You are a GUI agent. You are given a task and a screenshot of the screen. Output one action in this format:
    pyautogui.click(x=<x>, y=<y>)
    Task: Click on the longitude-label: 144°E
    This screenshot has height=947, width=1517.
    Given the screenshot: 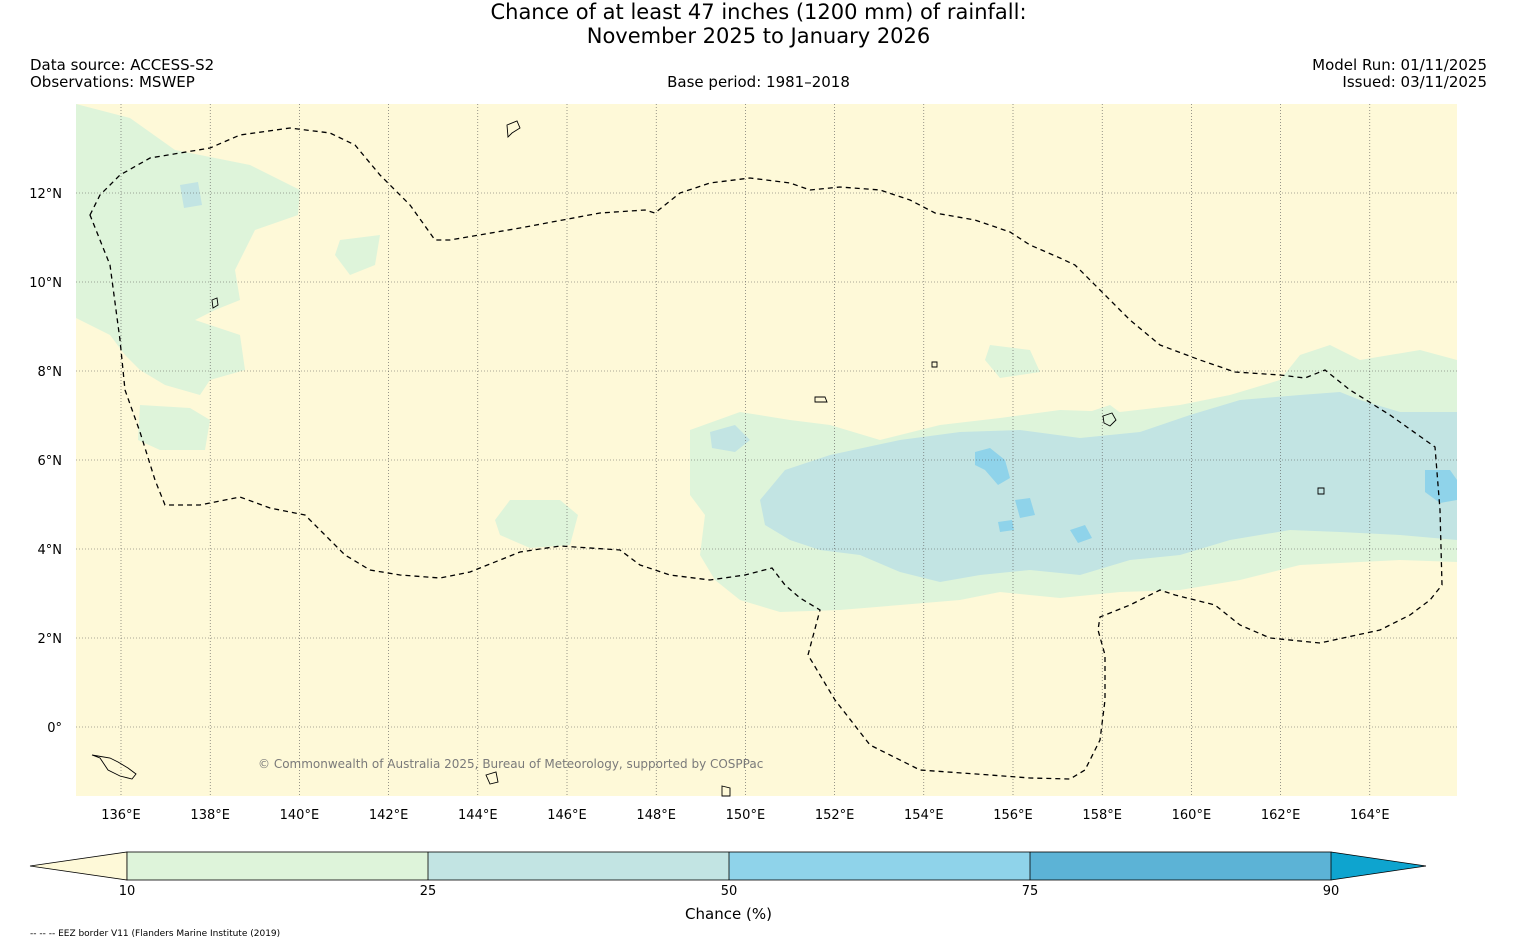 What is the action you would take?
    pyautogui.click(x=478, y=815)
    